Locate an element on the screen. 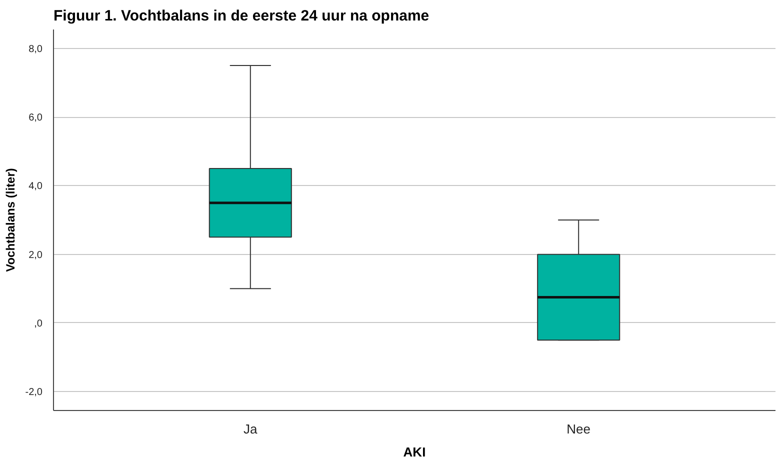 This screenshot has width=784, height=467. x-tick-label: Ja is located at coordinates (251, 429).